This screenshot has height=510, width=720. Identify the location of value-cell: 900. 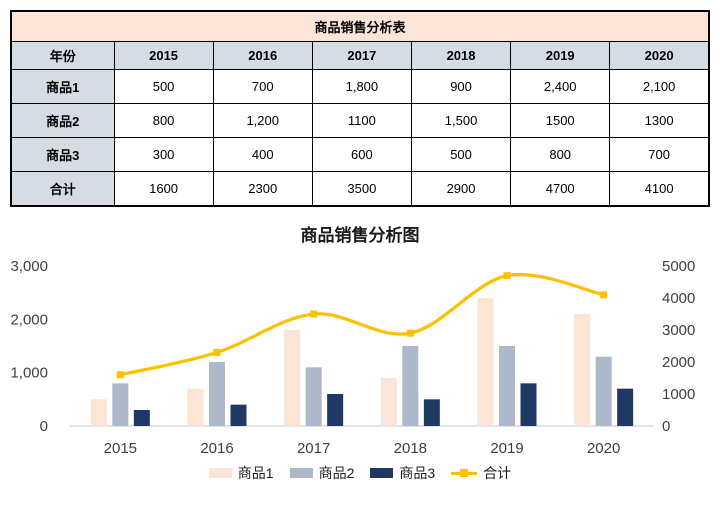
(461, 86).